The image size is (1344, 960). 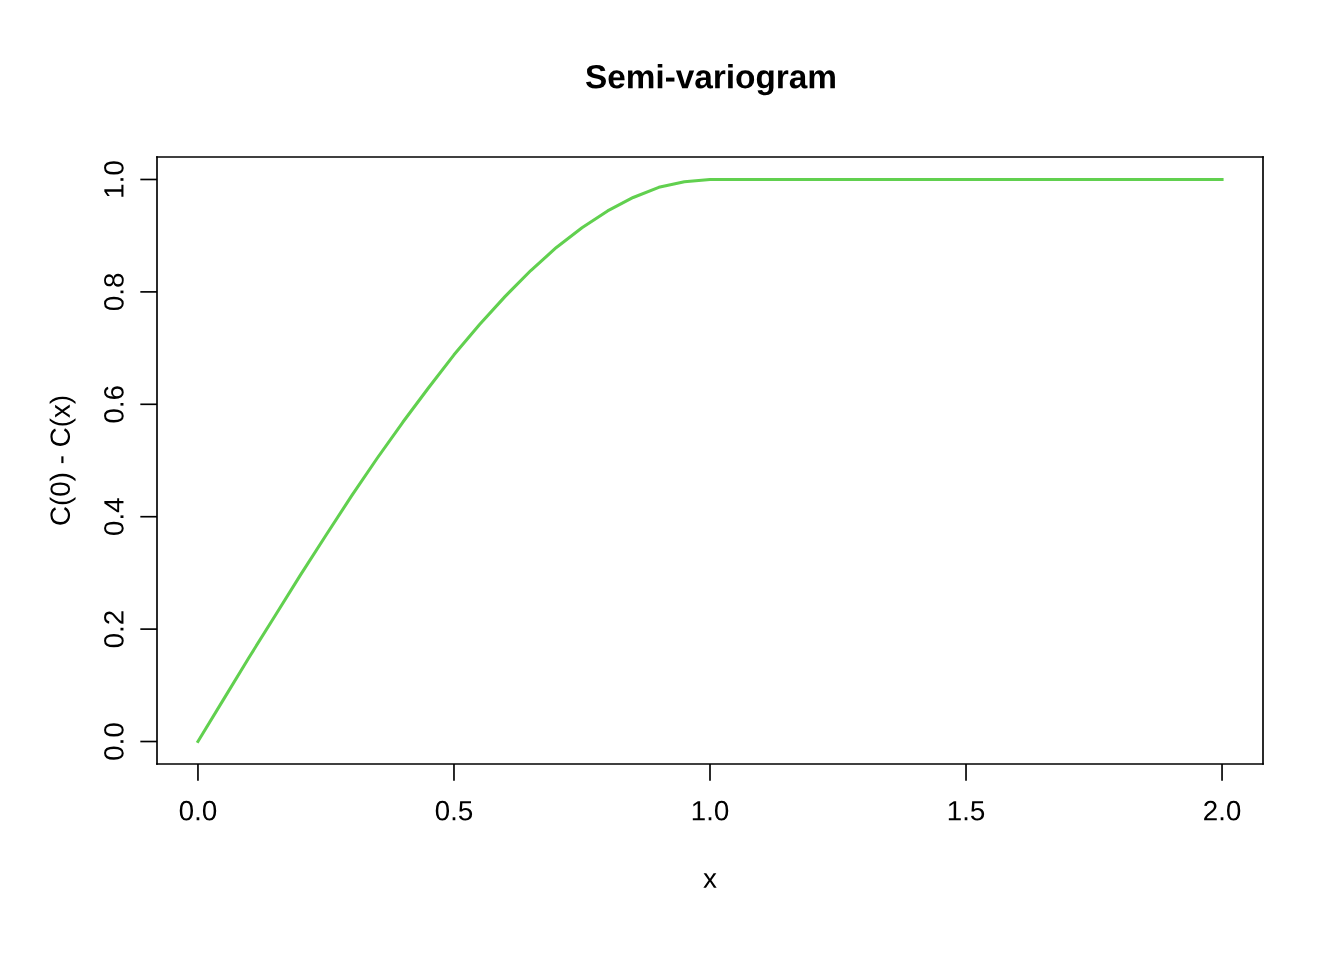 What do you see at coordinates (62, 460) in the screenshot?
I see `y-axis-title: C(0) - C(x)` at bounding box center [62, 460].